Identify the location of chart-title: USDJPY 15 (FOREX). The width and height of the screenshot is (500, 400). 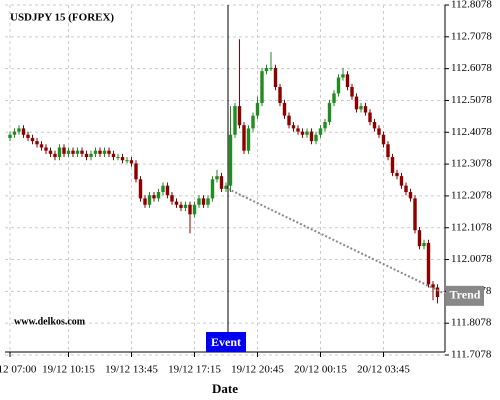
(62, 18).